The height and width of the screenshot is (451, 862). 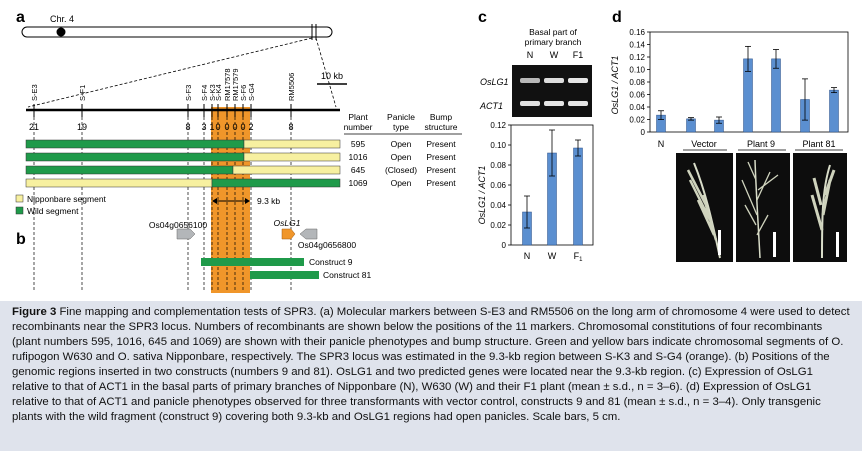 What do you see at coordinates (178, 225) in the screenshot?
I see `gene-label-1: Os04g0656100` at bounding box center [178, 225].